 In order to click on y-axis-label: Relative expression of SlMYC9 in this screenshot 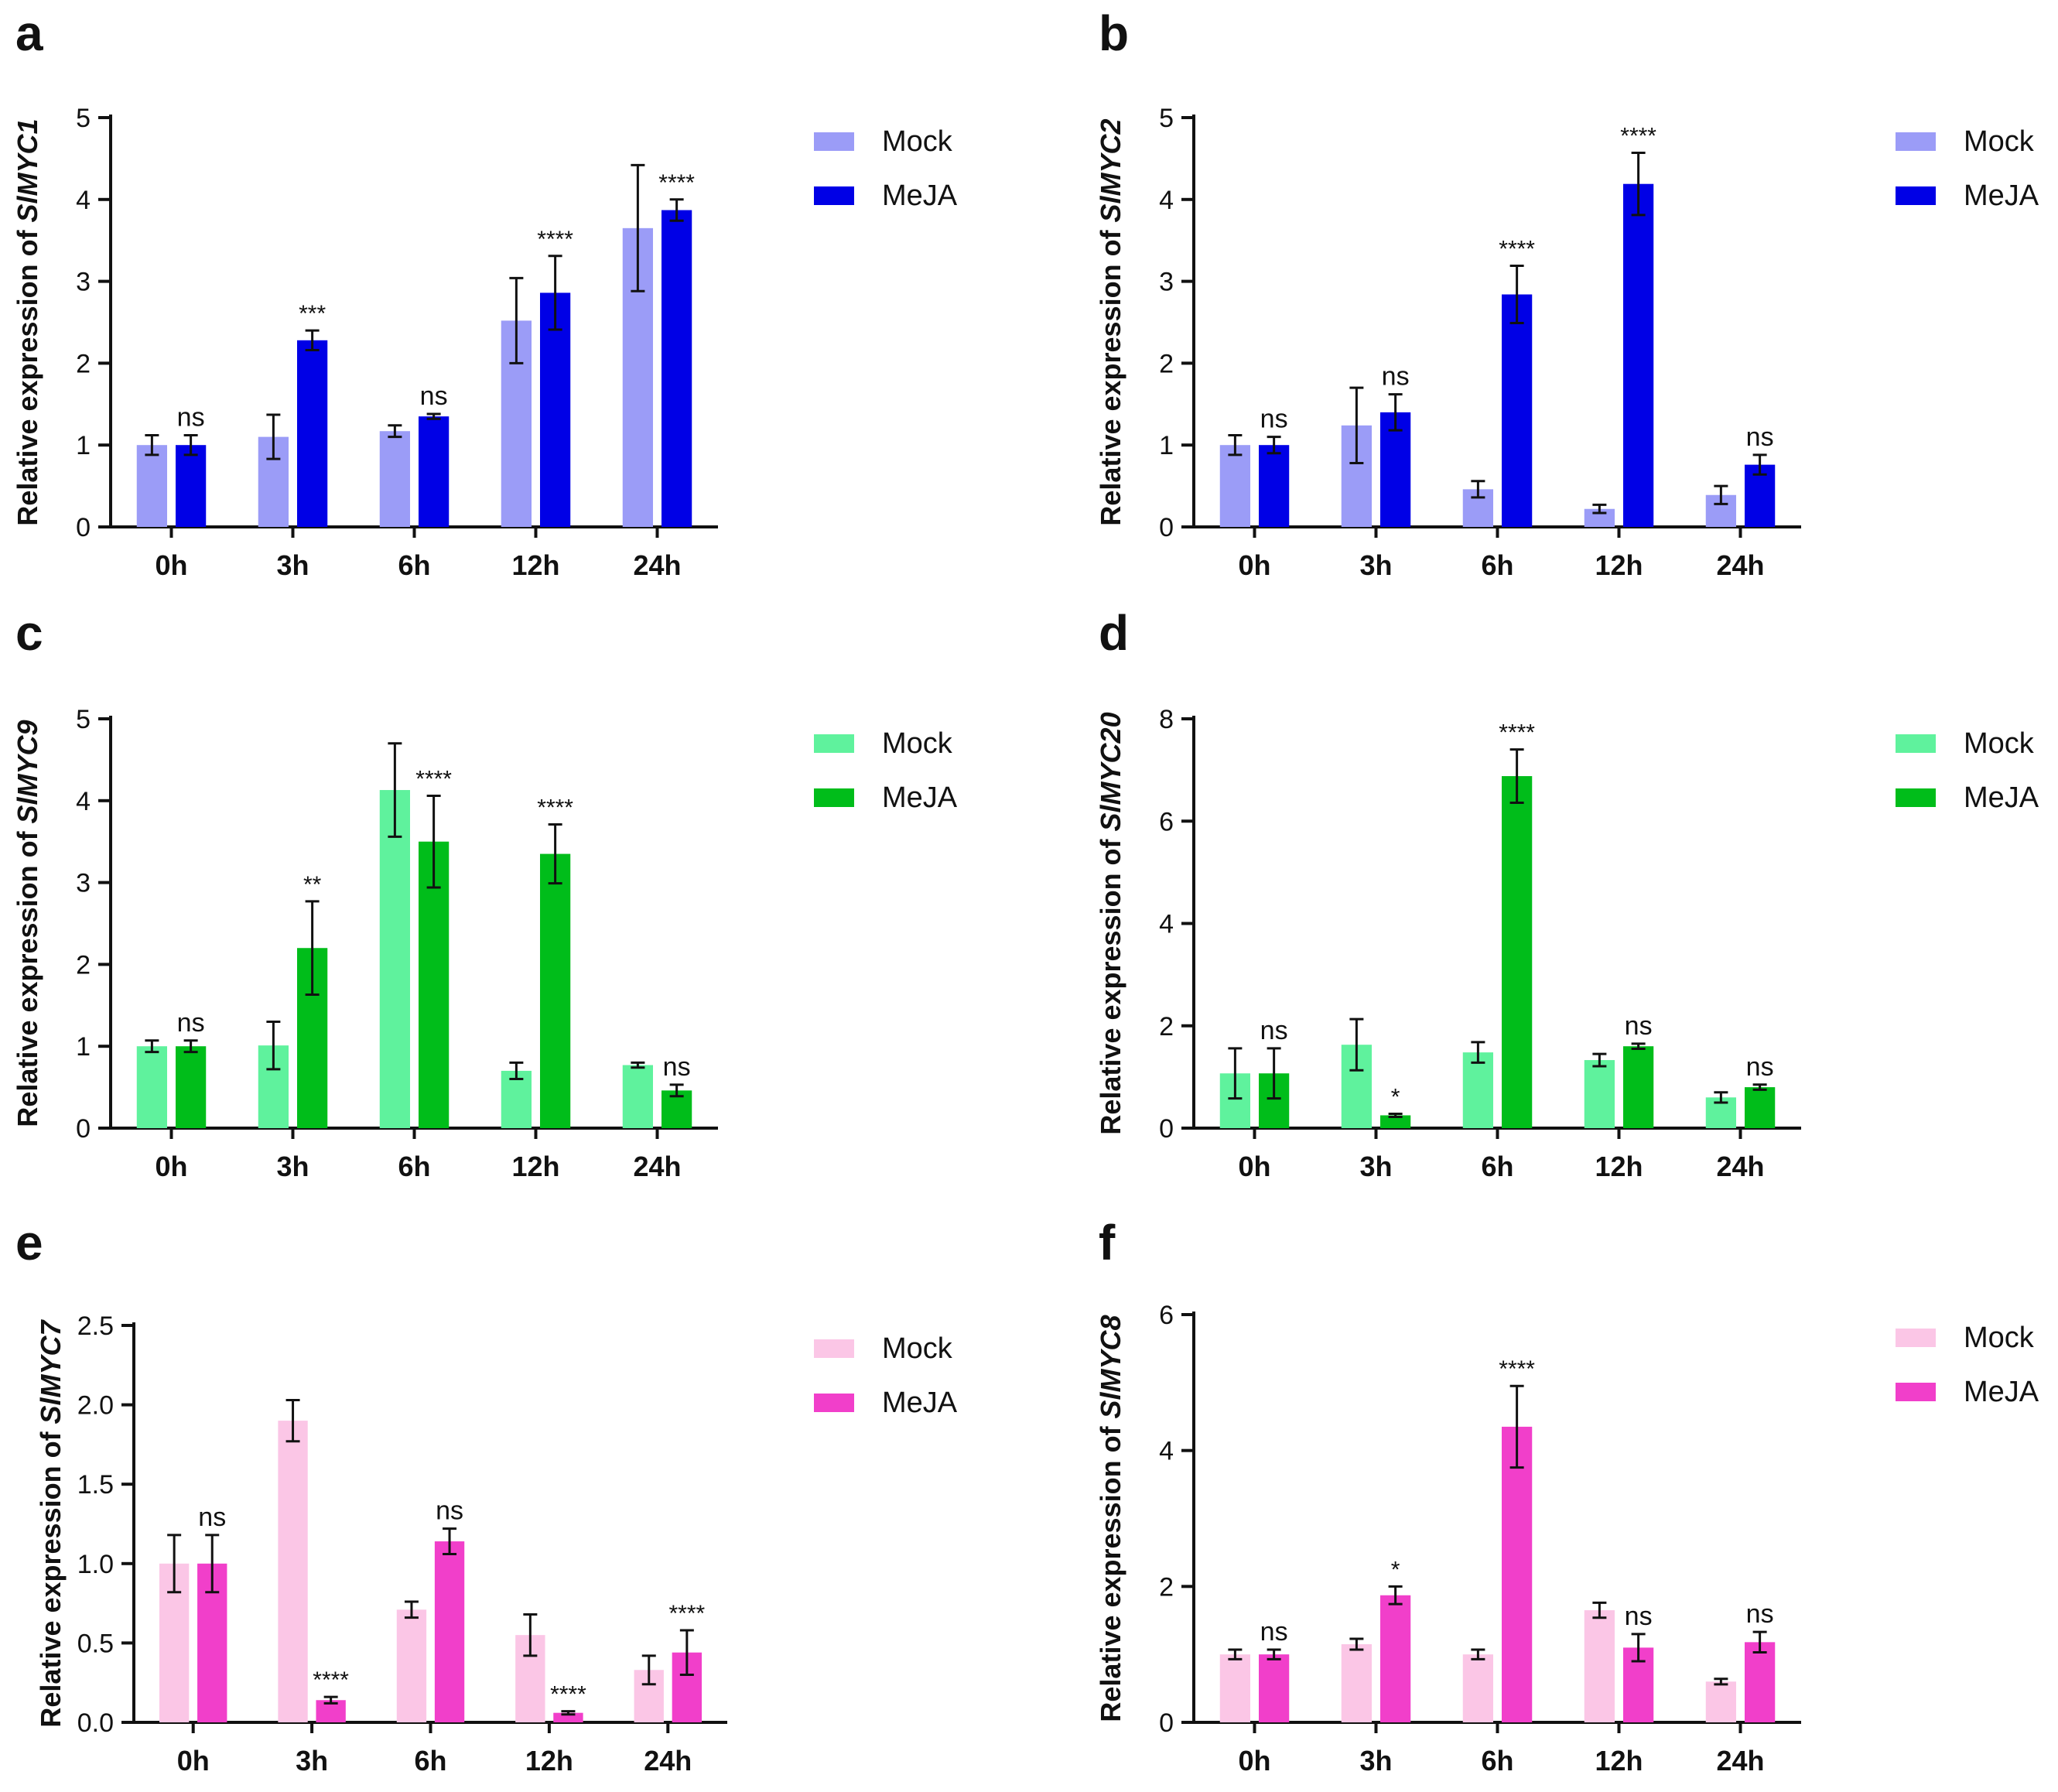, I will do `click(28, 923)`.